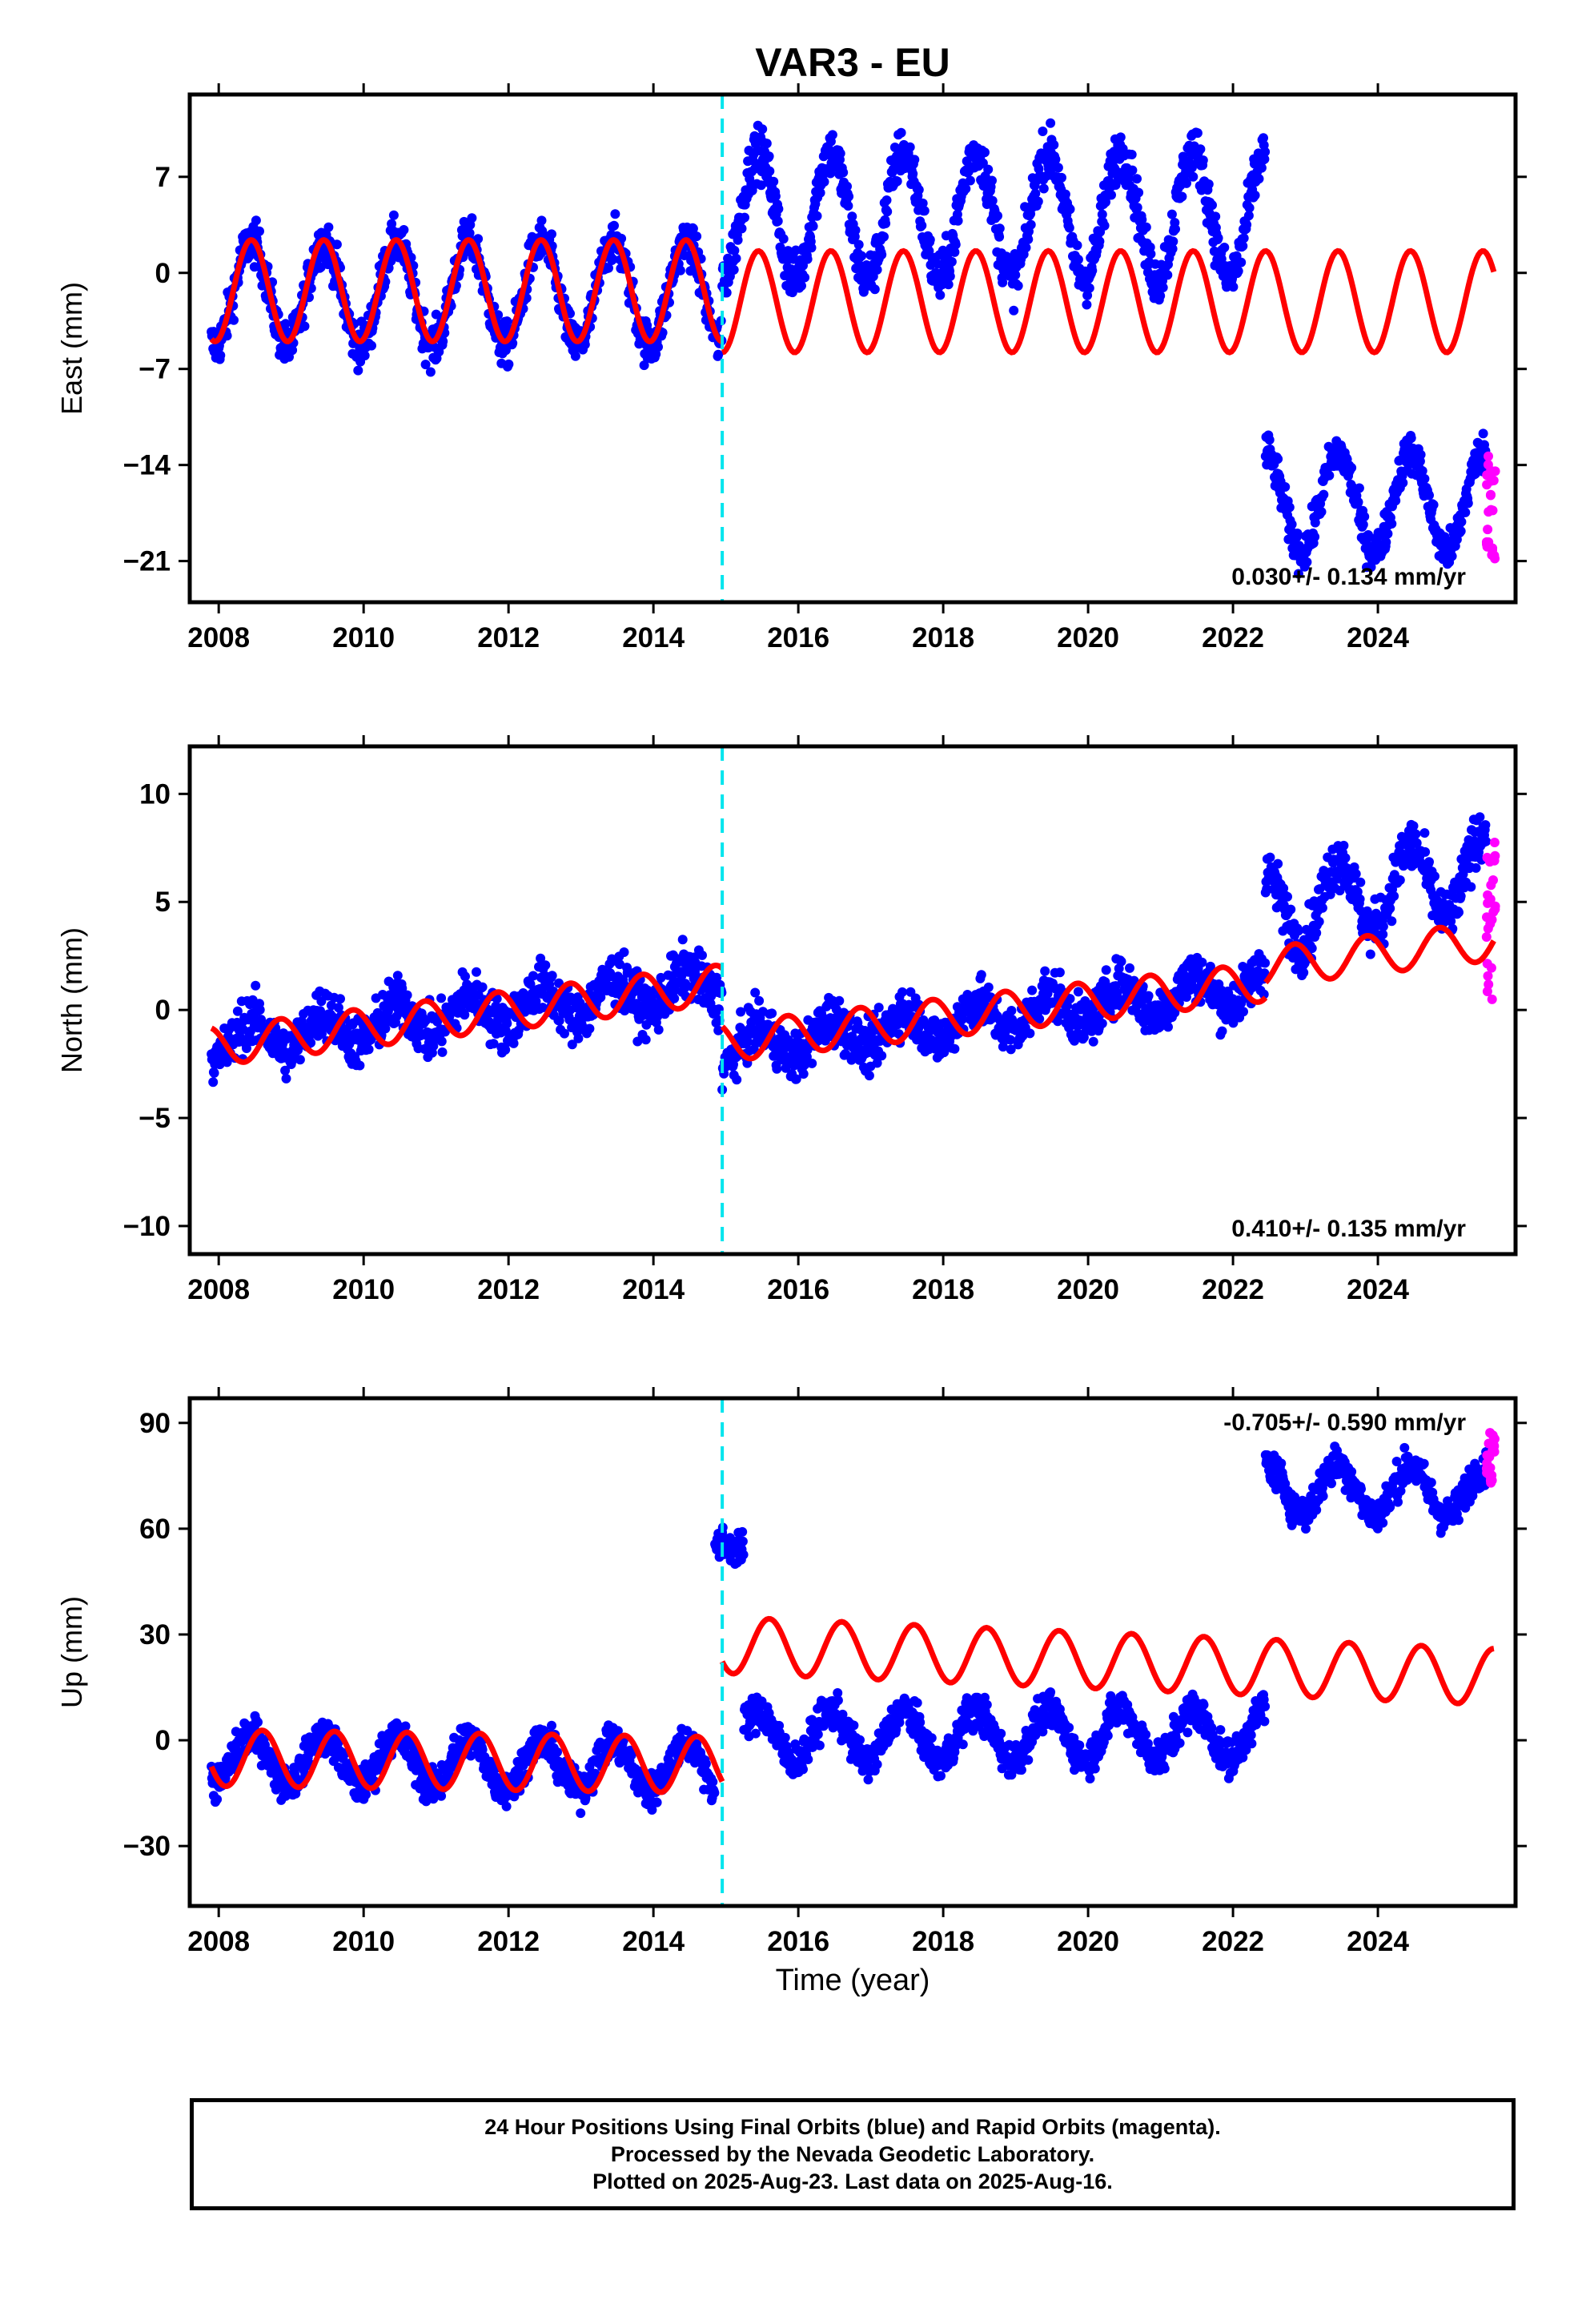 This screenshot has height=2324, width=1582. What do you see at coordinates (71, 1000) in the screenshot?
I see `y-axis-label-north: North (mm)` at bounding box center [71, 1000].